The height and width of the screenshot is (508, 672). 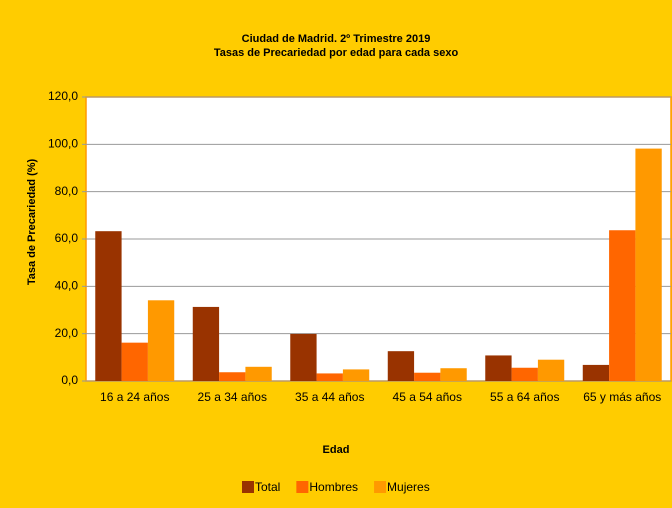 What do you see at coordinates (32, 221) in the screenshot?
I see `y-axis-title: Tasa de Precariedad (%)` at bounding box center [32, 221].